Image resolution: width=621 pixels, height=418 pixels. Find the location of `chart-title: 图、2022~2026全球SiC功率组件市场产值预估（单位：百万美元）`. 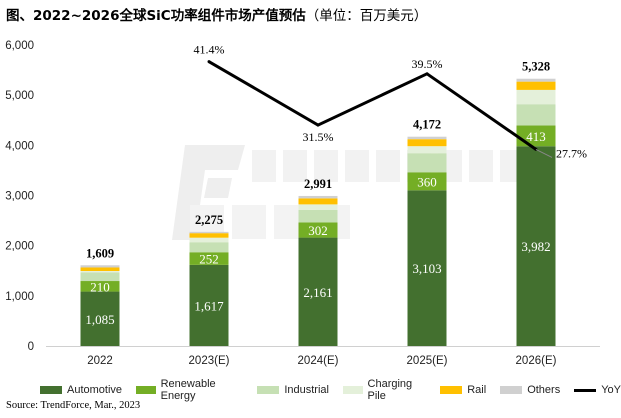

chart-title: 图、2022~2026全球SiC功率组件市场产值预估（单位：百万美元） is located at coordinates (216, 14).